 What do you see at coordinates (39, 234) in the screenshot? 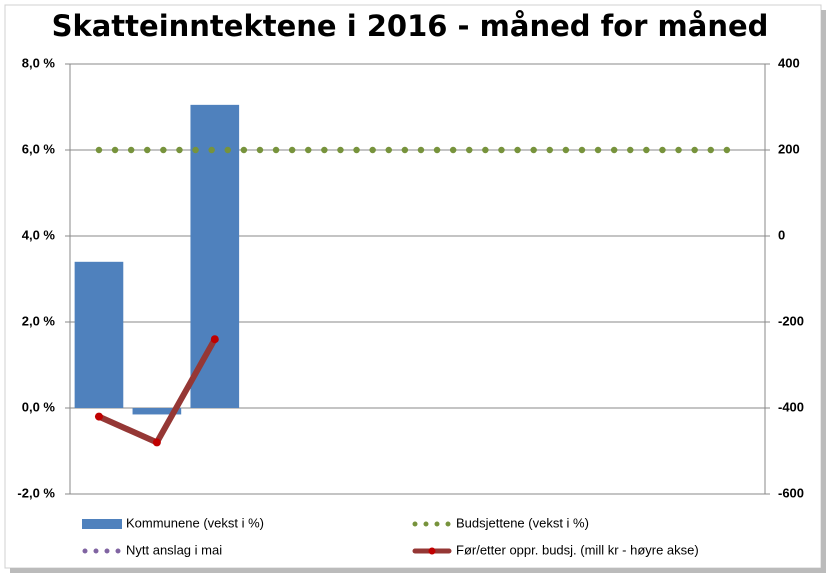
I see `y-tick-label: 4,0 %` at bounding box center [39, 234].